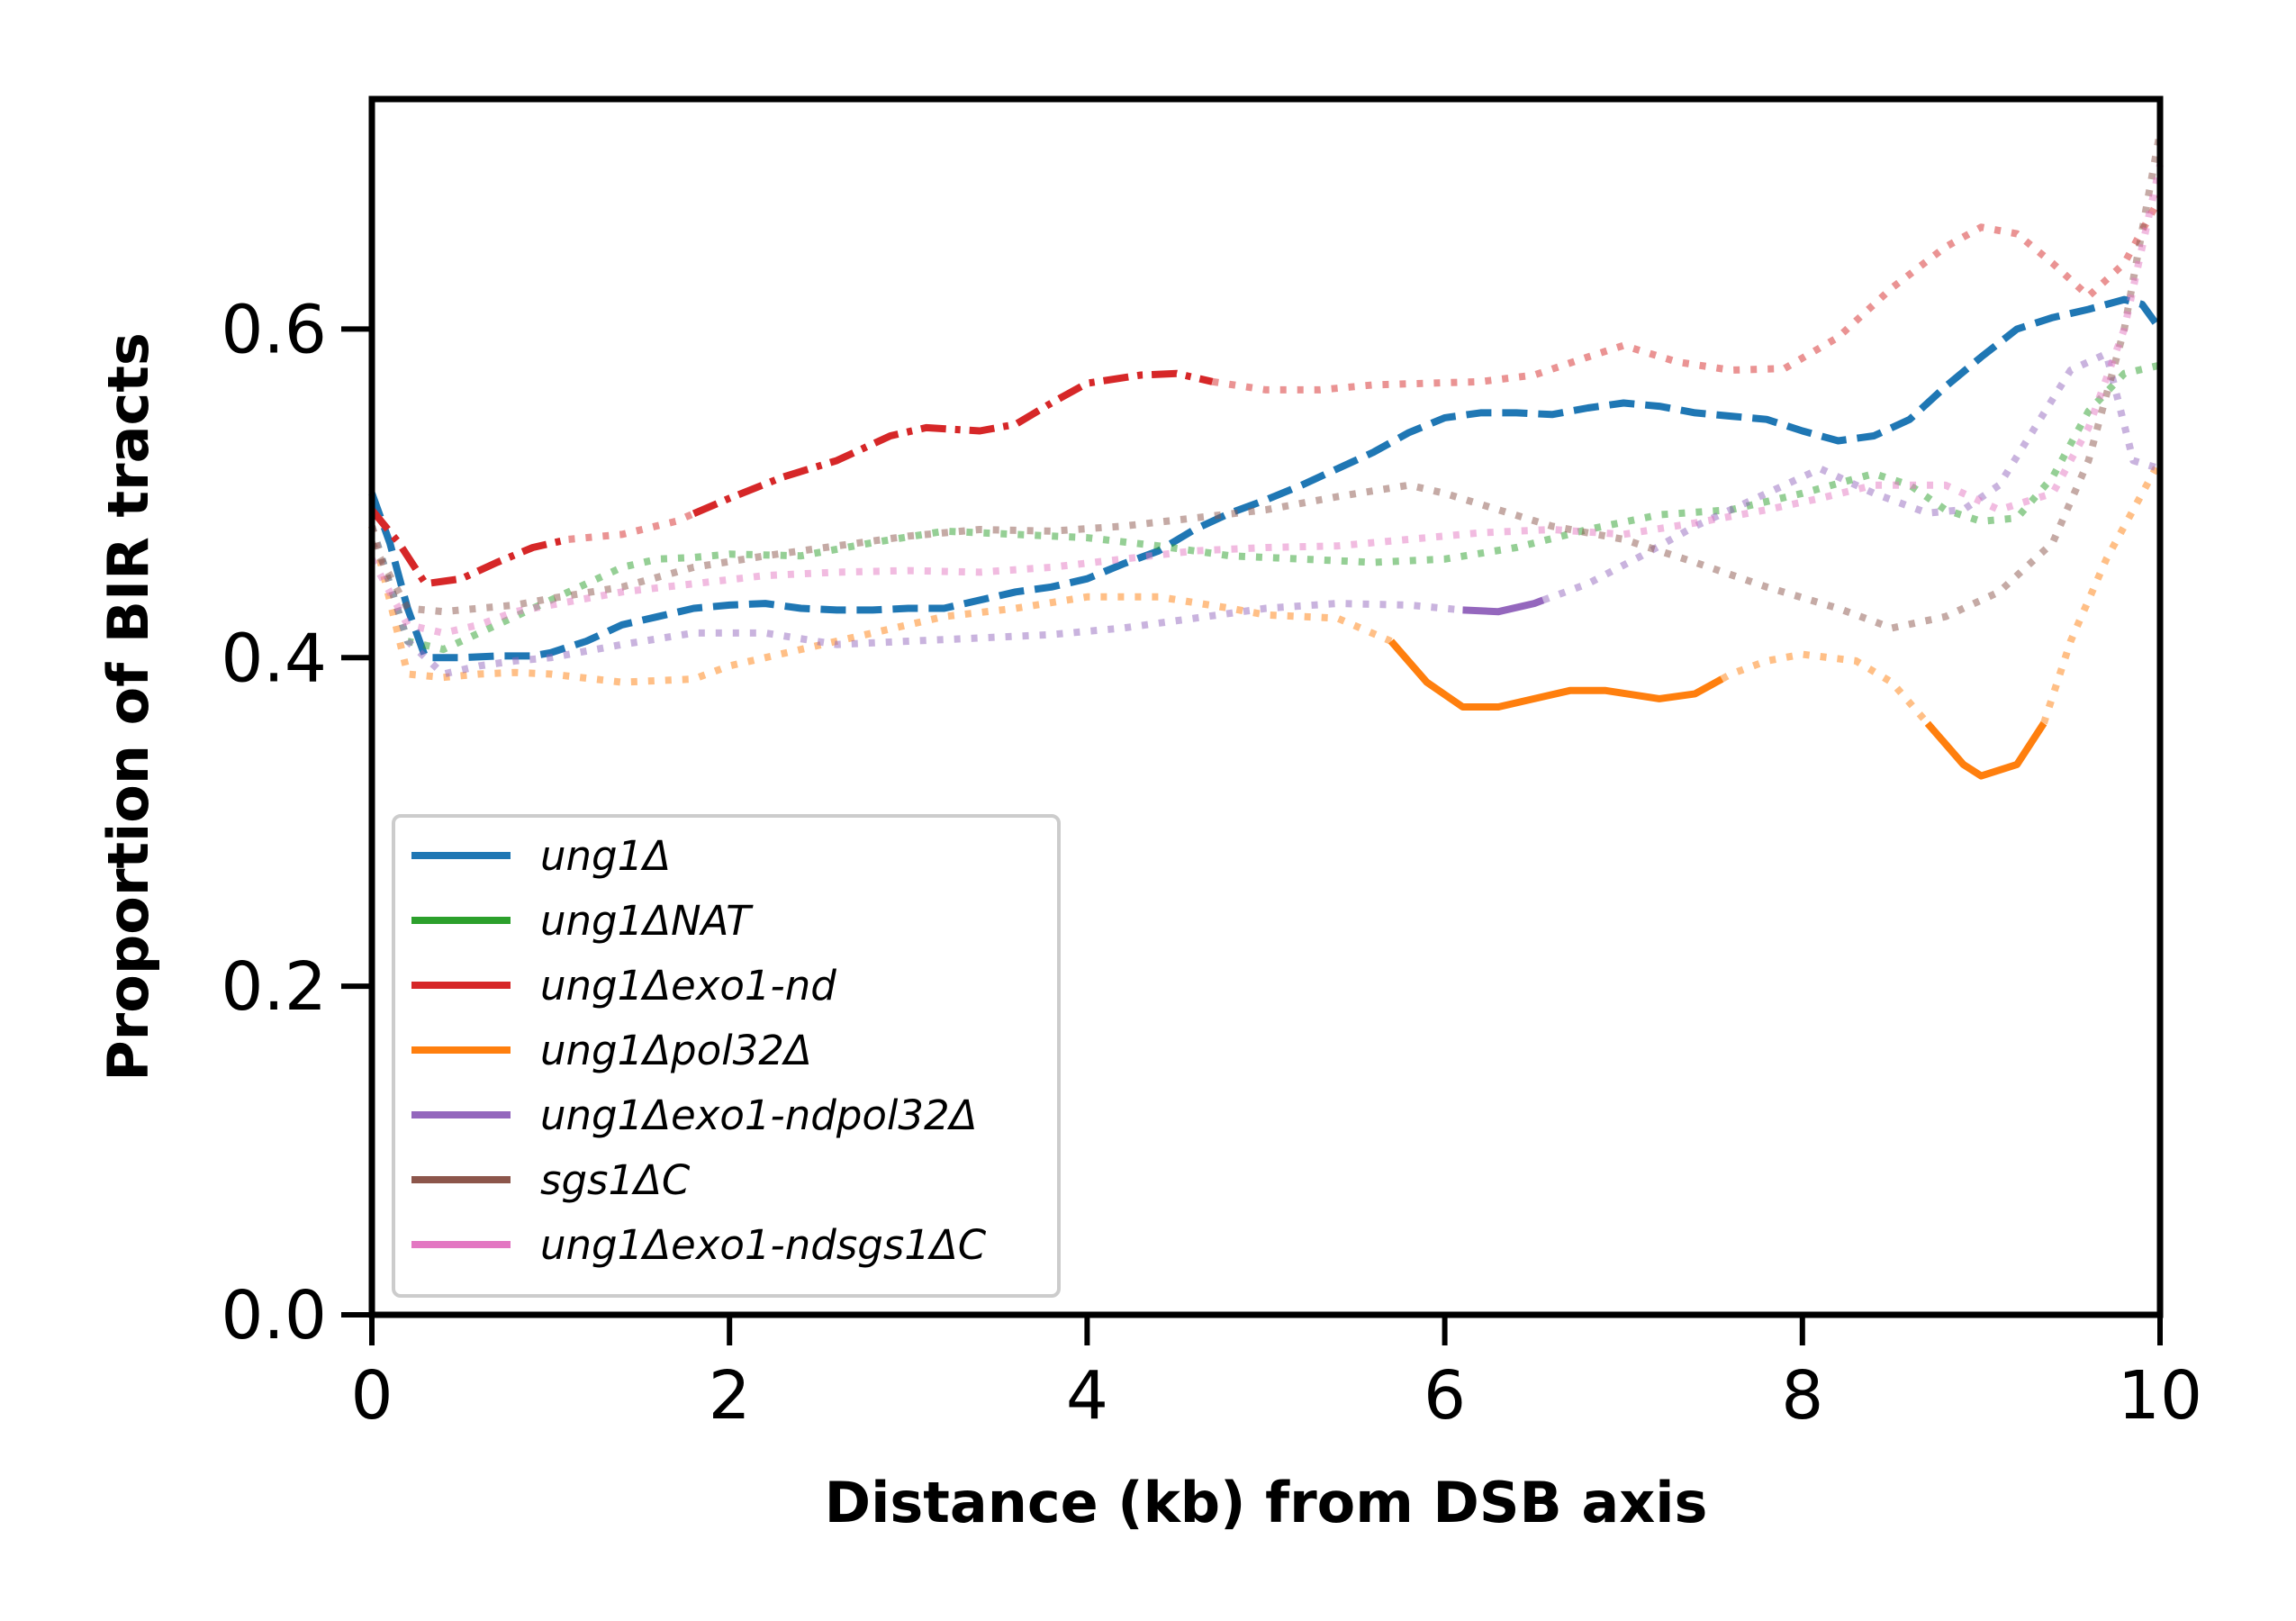 This screenshot has height=1621, width=2296. I want to click on x-axis-title: Distance (kb) from DSB axis, so click(1266, 1503).